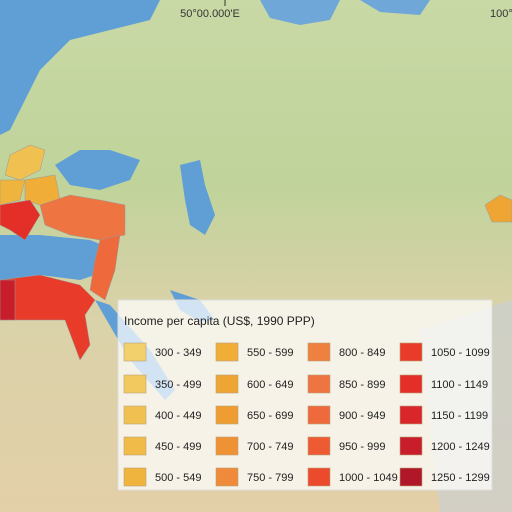  Describe the element at coordinates (270, 353) in the screenshot. I see `legend-label: 550 - 599` at that location.